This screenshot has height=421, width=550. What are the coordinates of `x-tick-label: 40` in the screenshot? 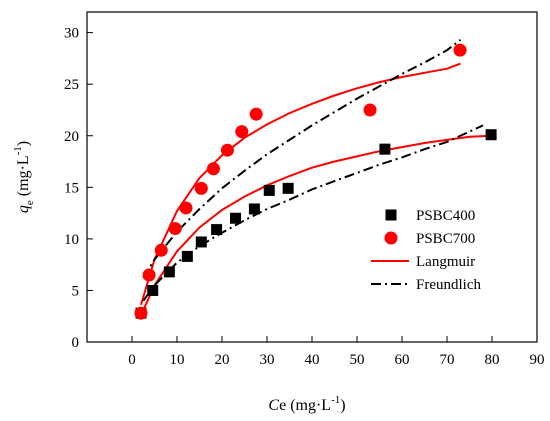 It's located at (312, 360).